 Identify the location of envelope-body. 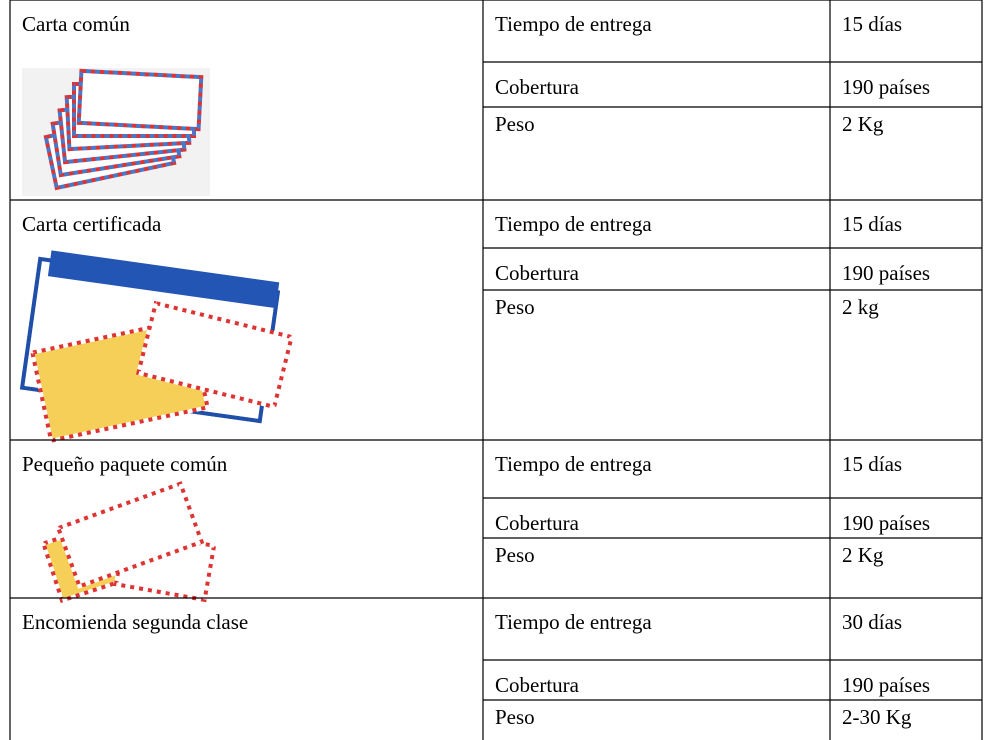
(140, 100).